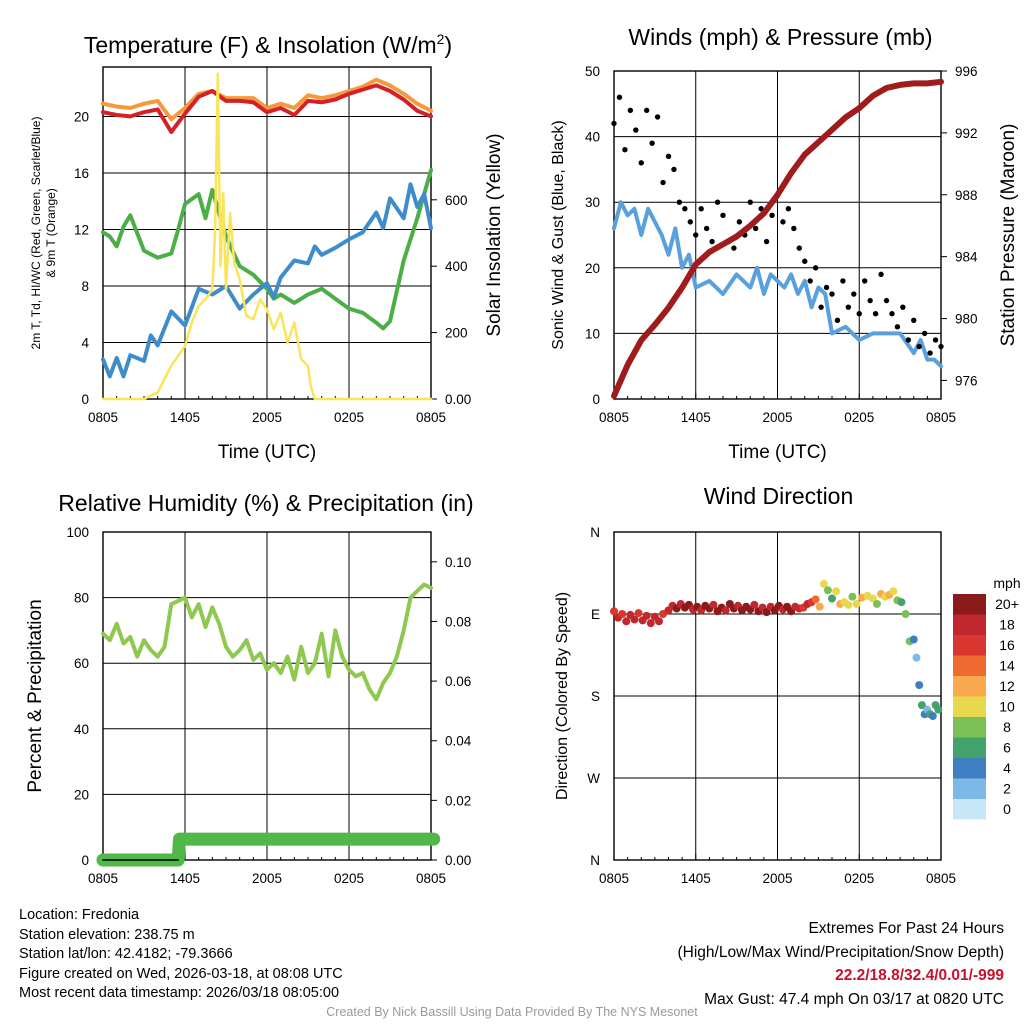 This screenshot has height=1024, width=1024. What do you see at coordinates (966, 319) in the screenshot?
I see `y2-tick-label: 980` at bounding box center [966, 319].